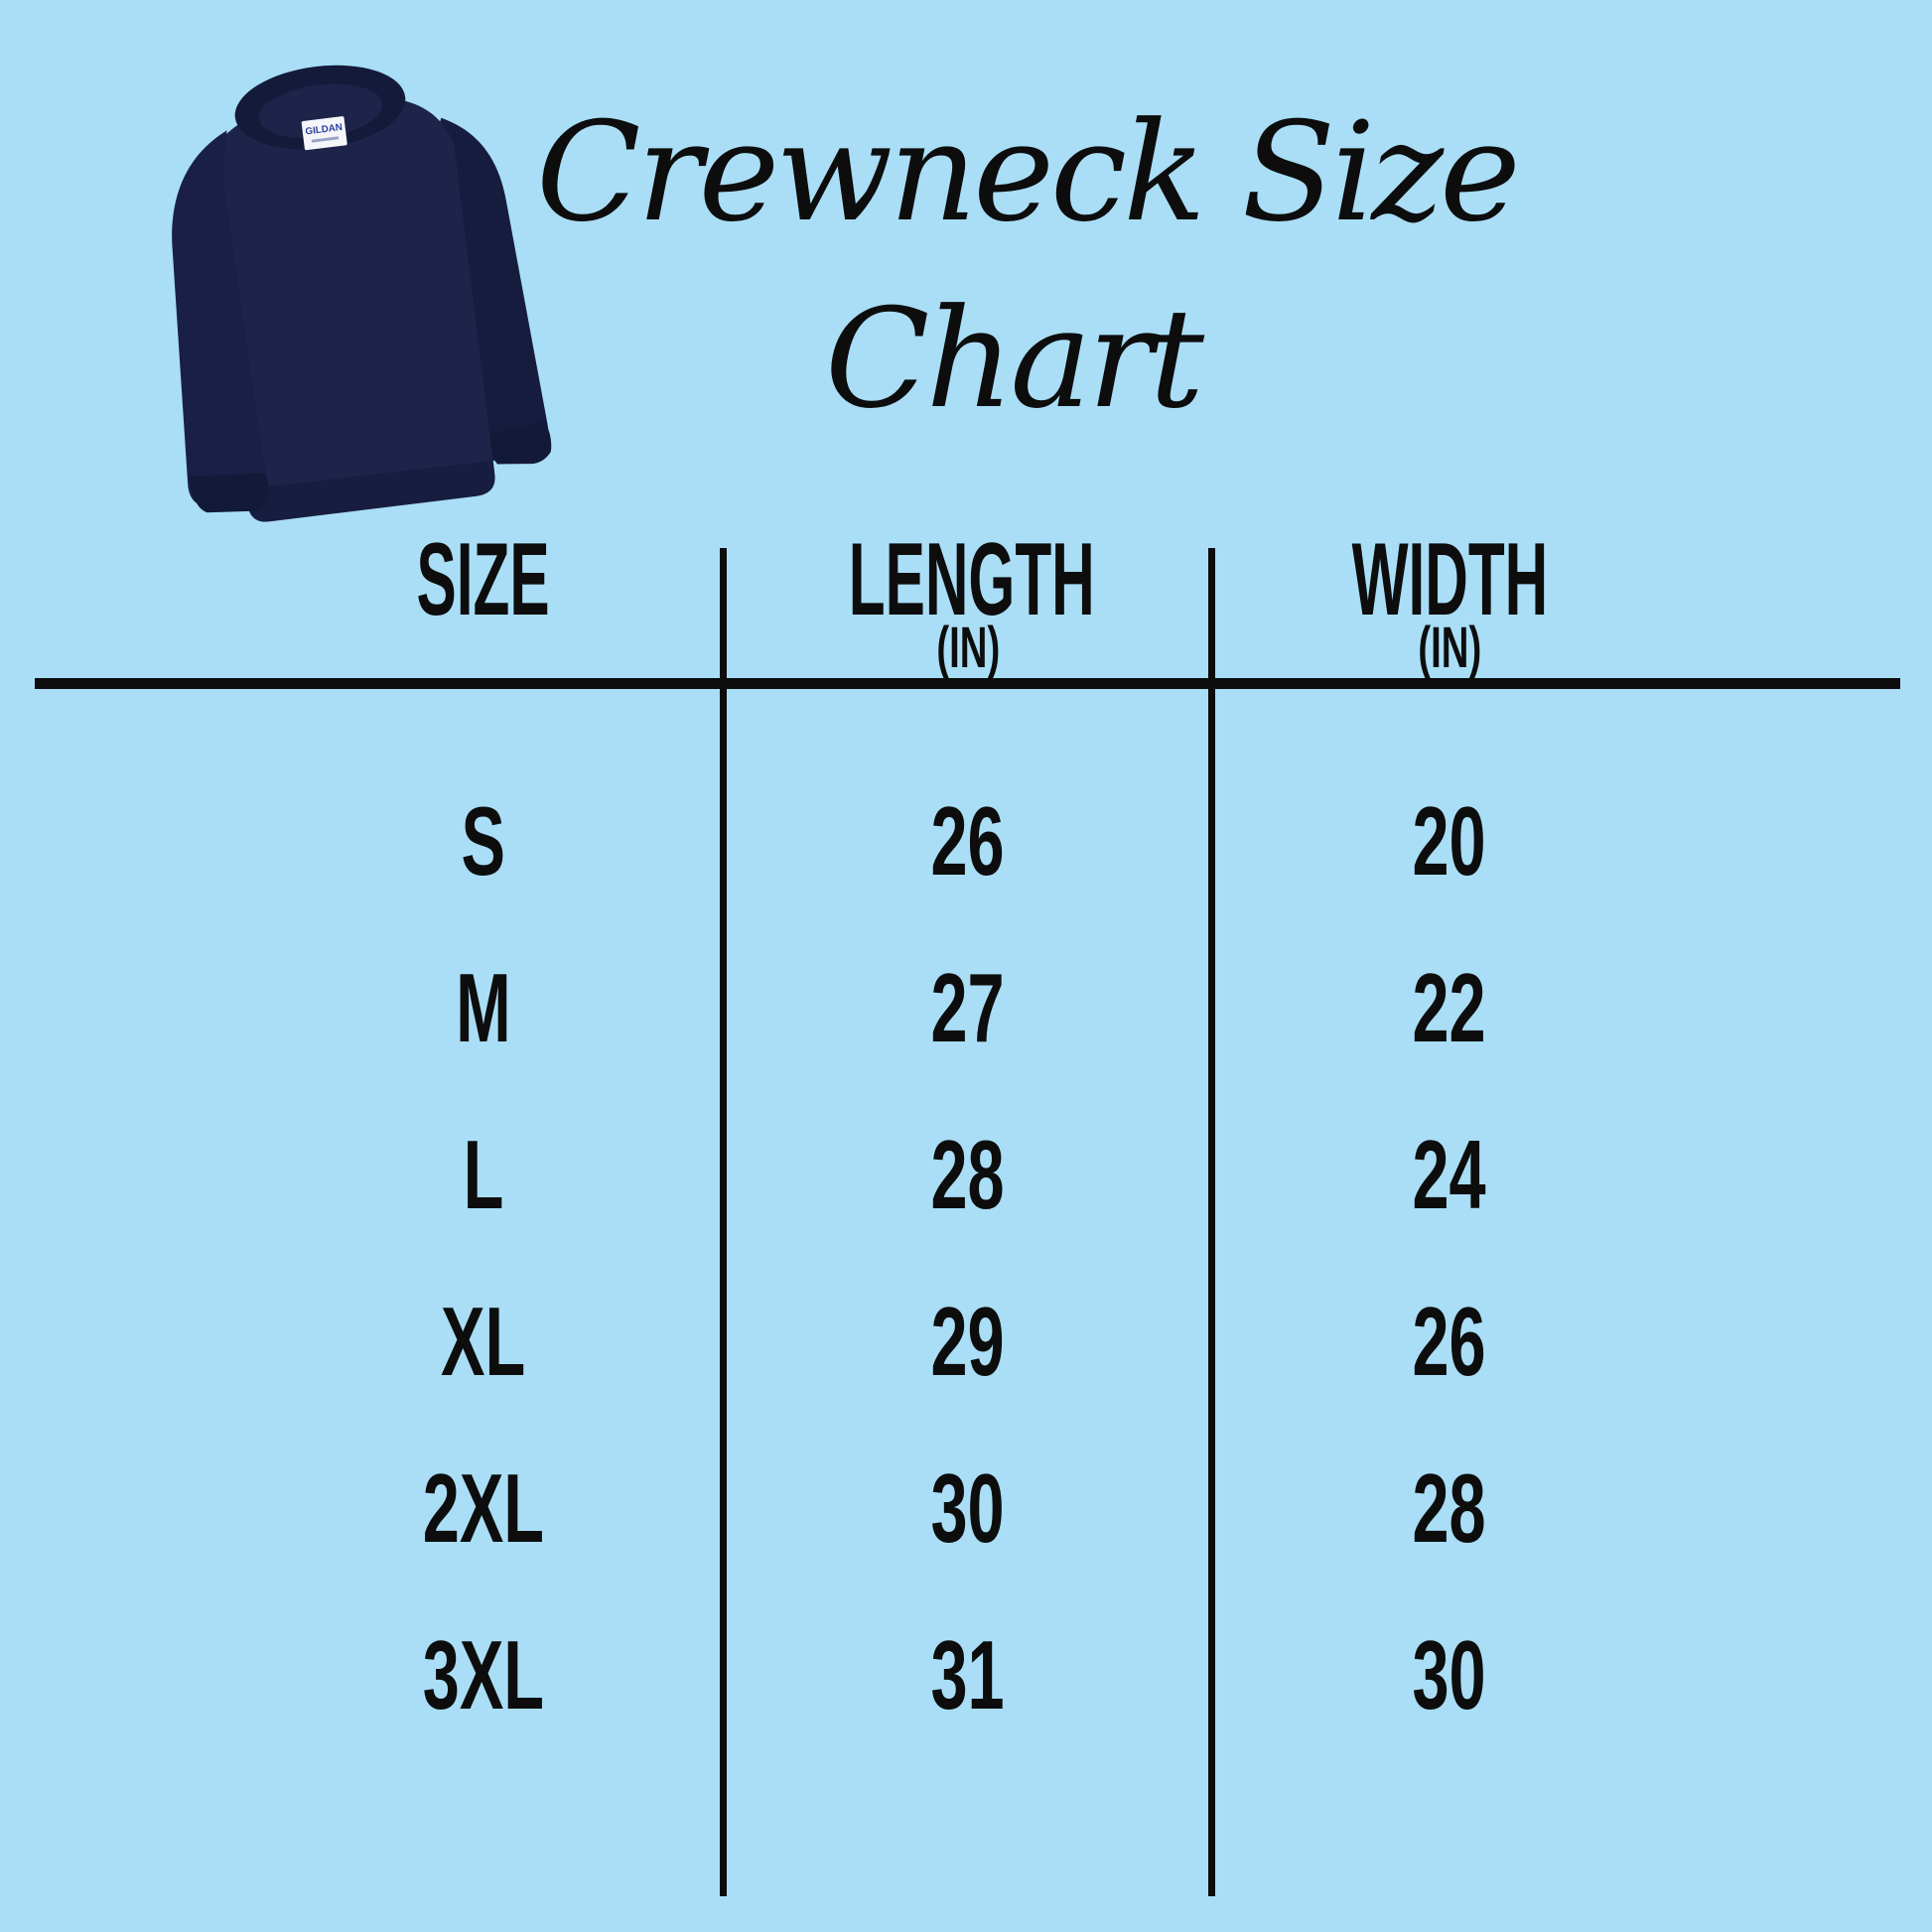 Image resolution: width=1932 pixels, height=1932 pixels. I want to click on width-value: 24, so click(1449, 1175).